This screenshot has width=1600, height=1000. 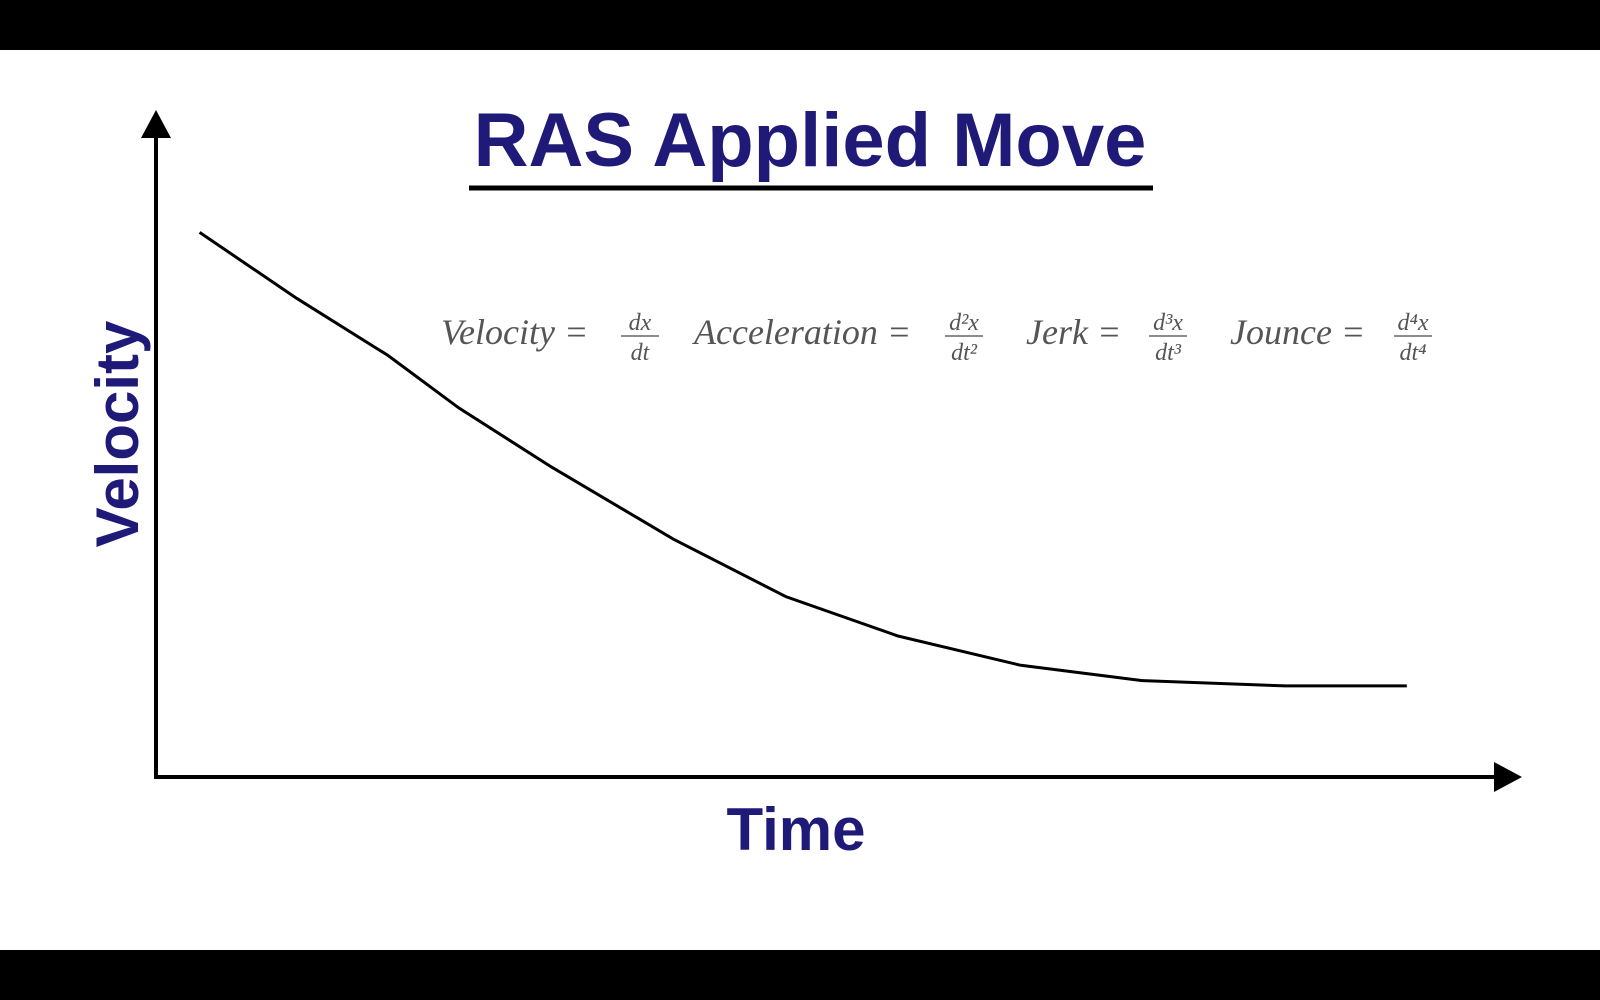 What do you see at coordinates (117, 433) in the screenshot?
I see `y-axis-label: Velocity` at bounding box center [117, 433].